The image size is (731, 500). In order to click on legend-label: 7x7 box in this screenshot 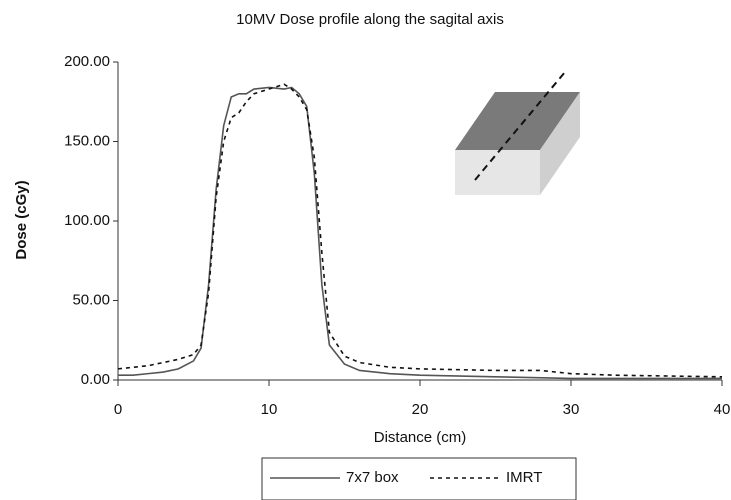, I will do `click(372, 477)`.